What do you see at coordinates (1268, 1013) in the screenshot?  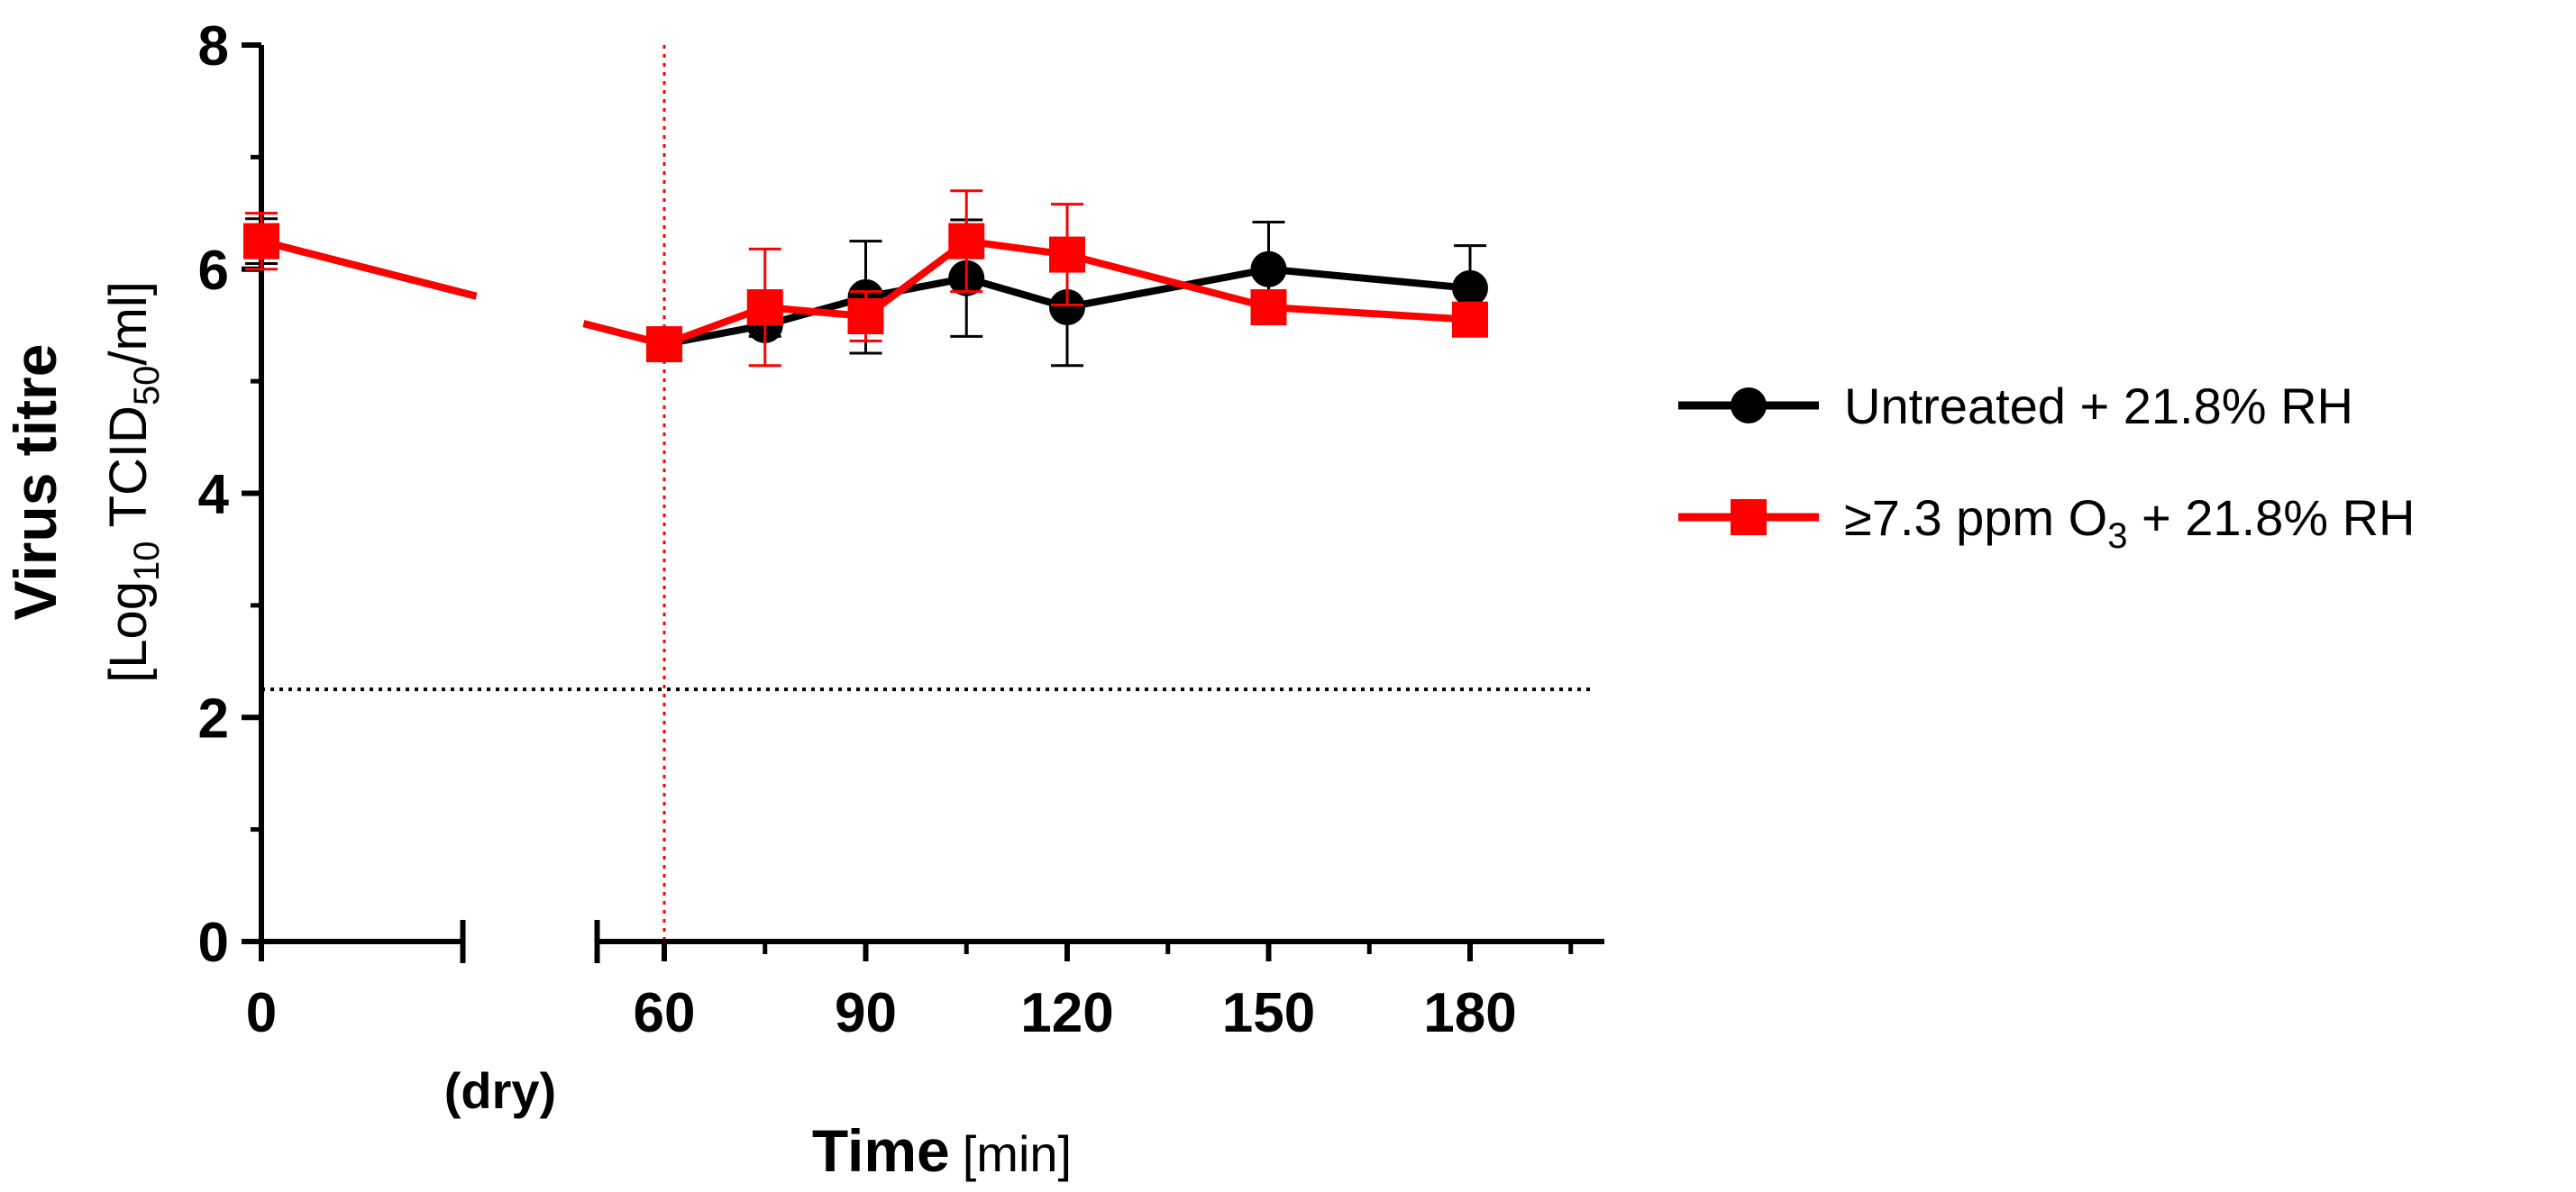 I see `x-tick-label-150: 150` at bounding box center [1268, 1013].